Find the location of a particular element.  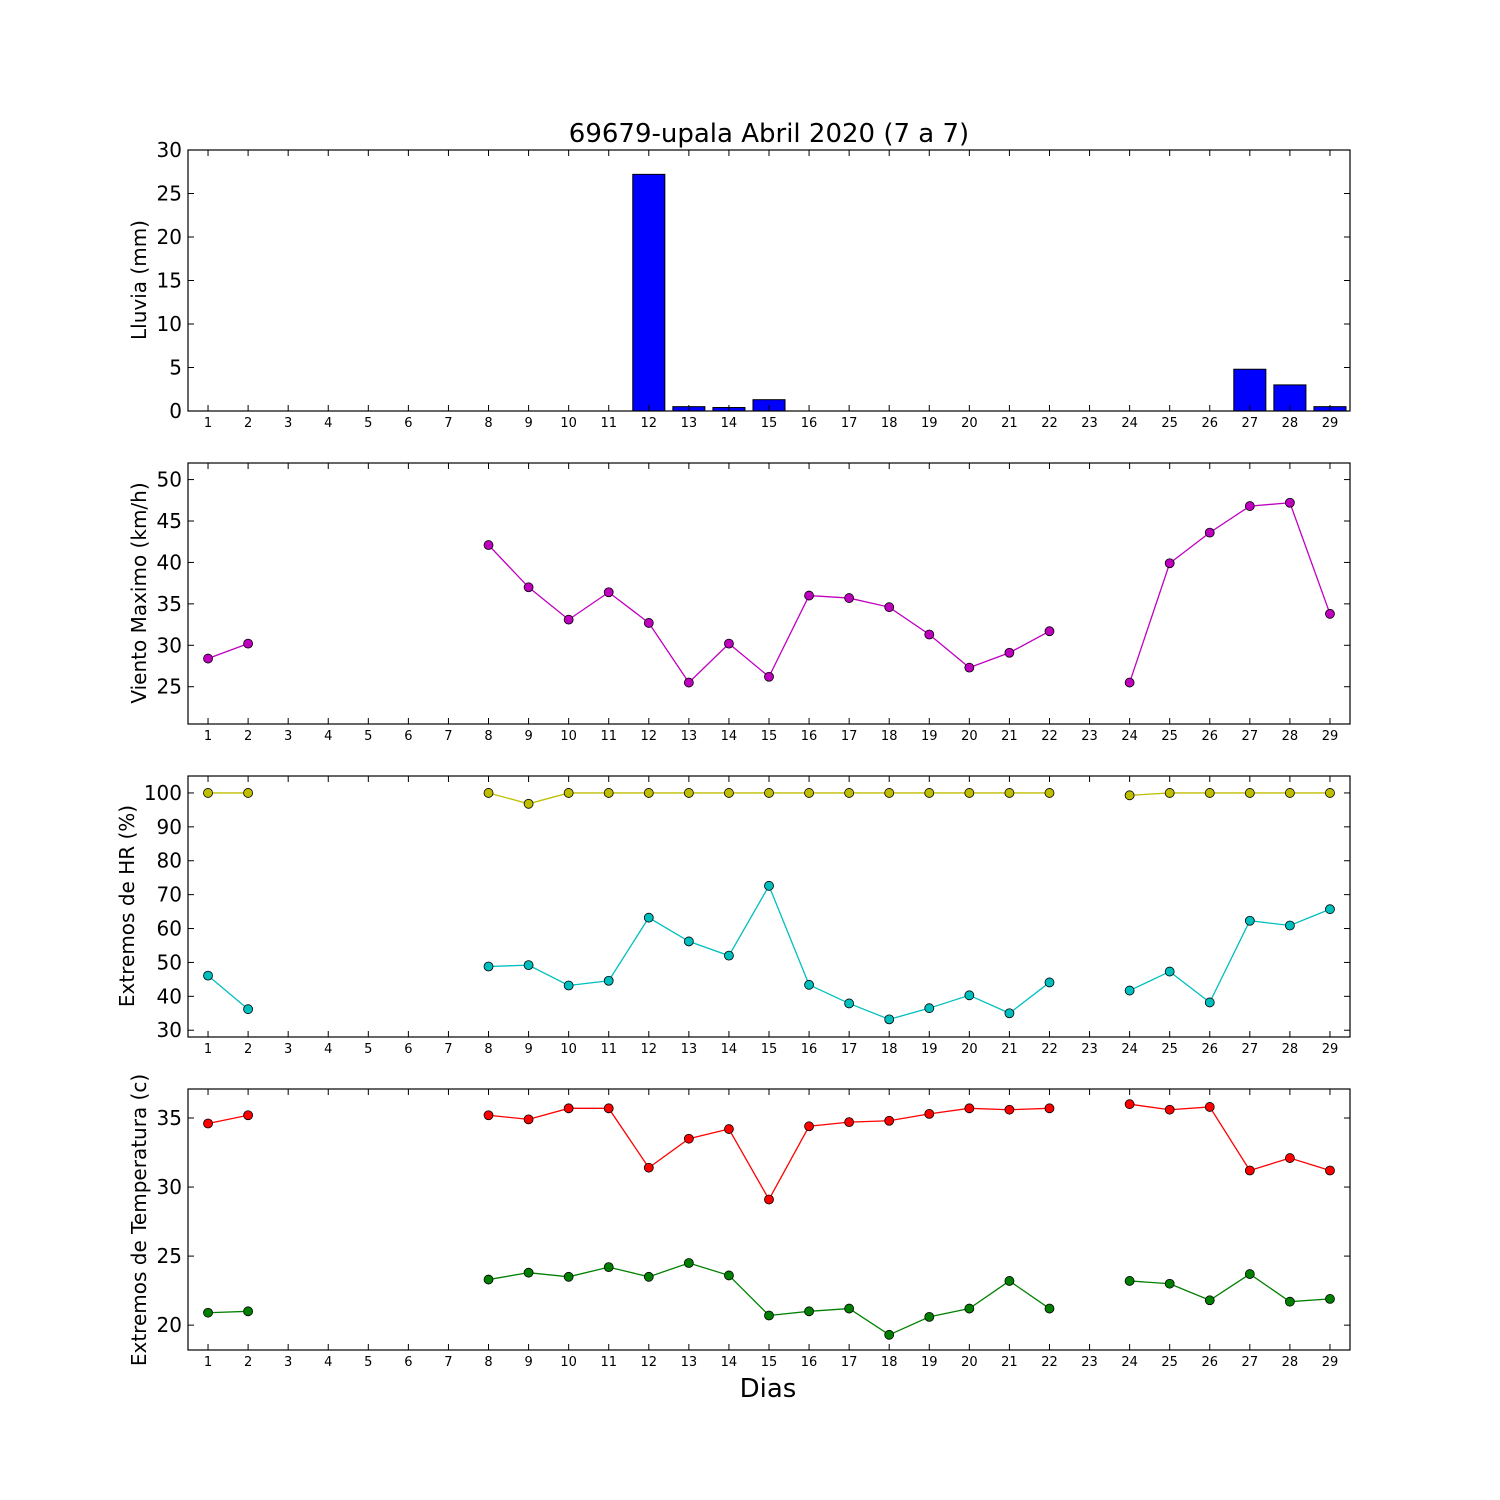

temperatura-xtick-label: 5 is located at coordinates (368, 1362).